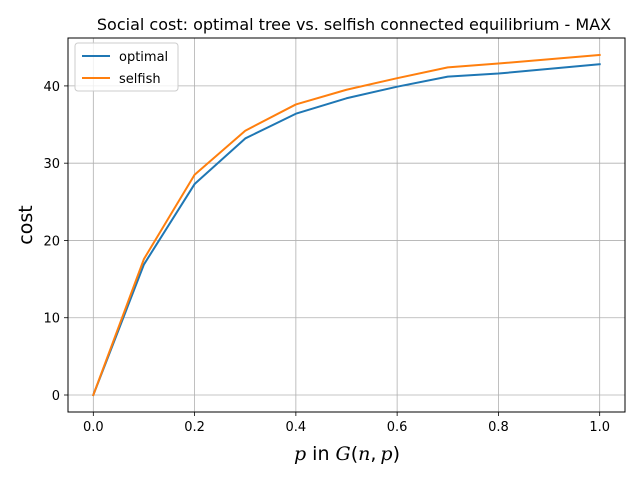  Describe the element at coordinates (140, 79) in the screenshot. I see `legend-label-selfish: selfish` at that location.